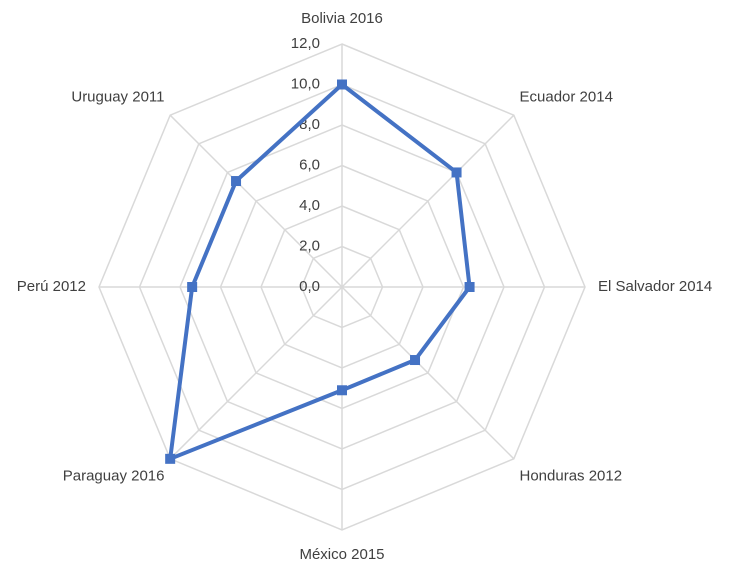 This screenshot has height=566, width=731. What do you see at coordinates (114, 475) in the screenshot?
I see `category-label: Paraguay 2016` at bounding box center [114, 475].